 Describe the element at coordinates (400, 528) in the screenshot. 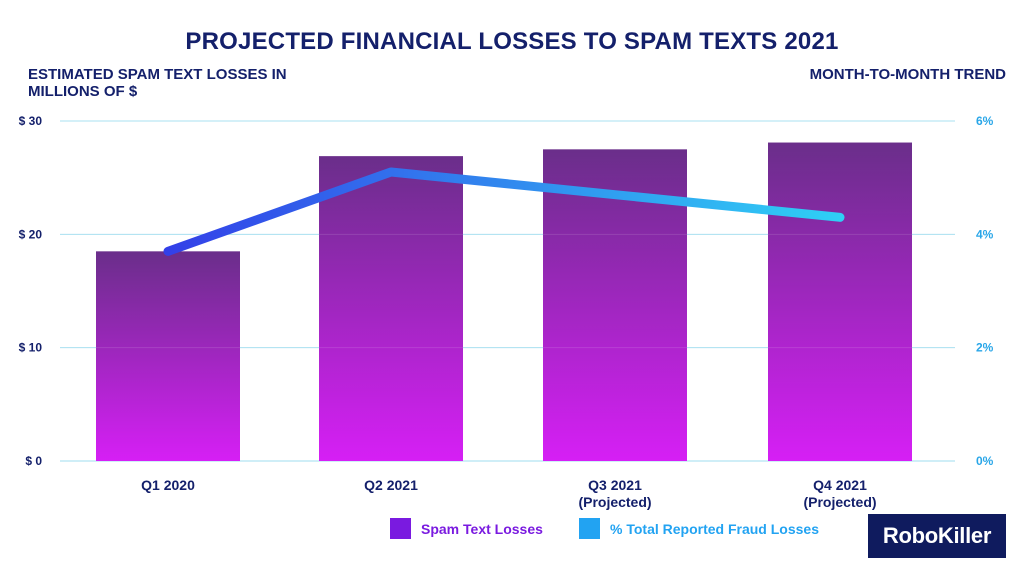

I see `legend-swatch-bar` at that location.